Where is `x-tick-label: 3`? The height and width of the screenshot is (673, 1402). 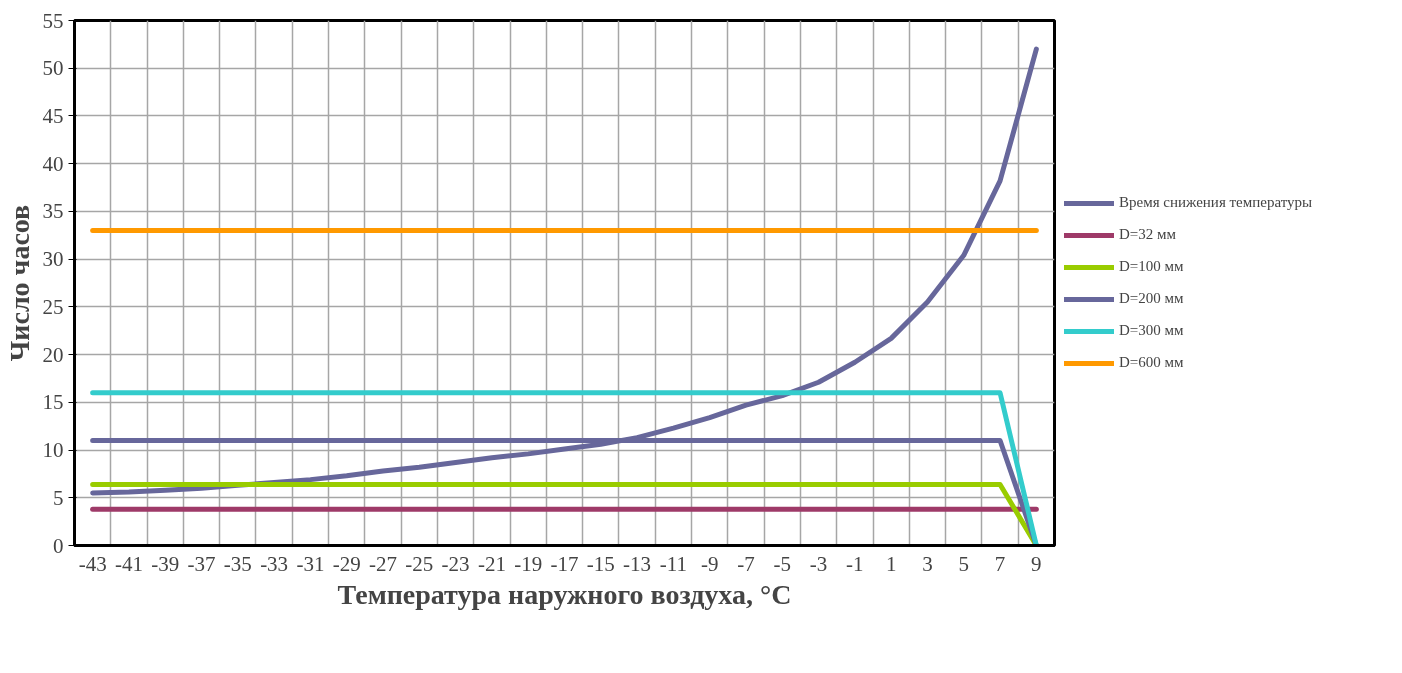
x-tick-label: 3 is located at coordinates (927, 563).